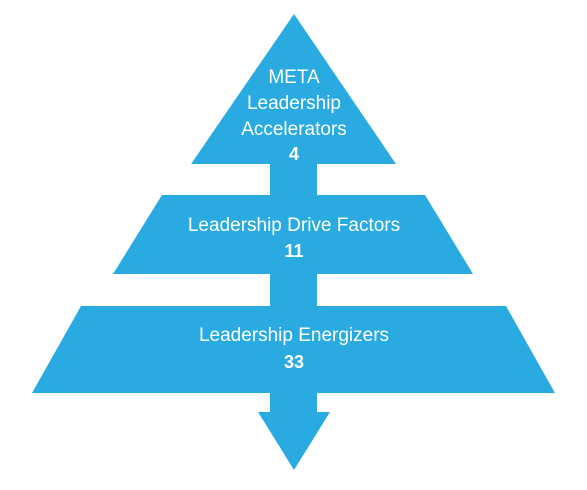  Describe the element at coordinates (294, 77) in the screenshot. I see `tier-top-label-line-1: META` at that location.